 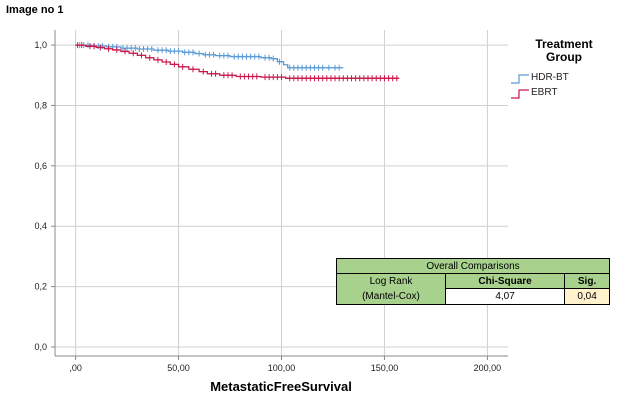 I want to click on legend-label-hdr-bt: HDR-BT, so click(x=550, y=77).